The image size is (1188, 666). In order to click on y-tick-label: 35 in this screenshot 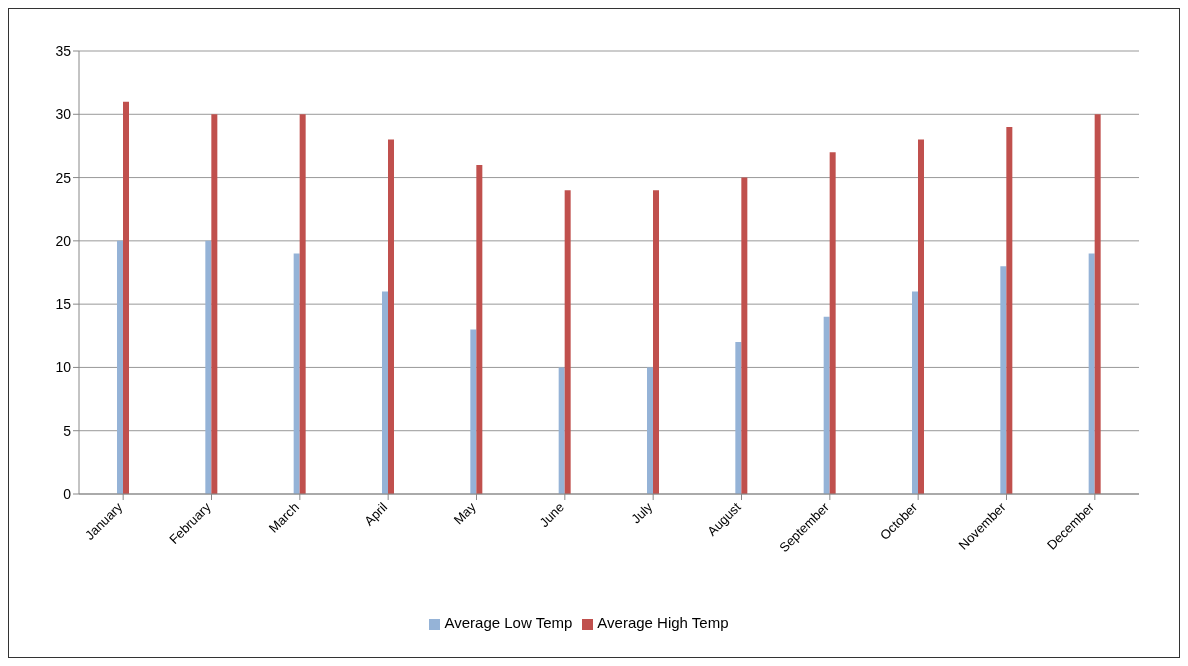, I will do `click(63, 50)`.